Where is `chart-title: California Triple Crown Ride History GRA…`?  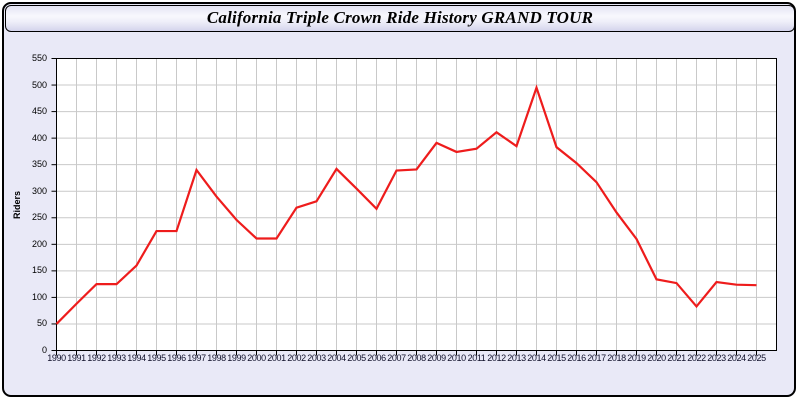 chart-title: California Triple Crown Ride History GRA… is located at coordinates (400, 17).